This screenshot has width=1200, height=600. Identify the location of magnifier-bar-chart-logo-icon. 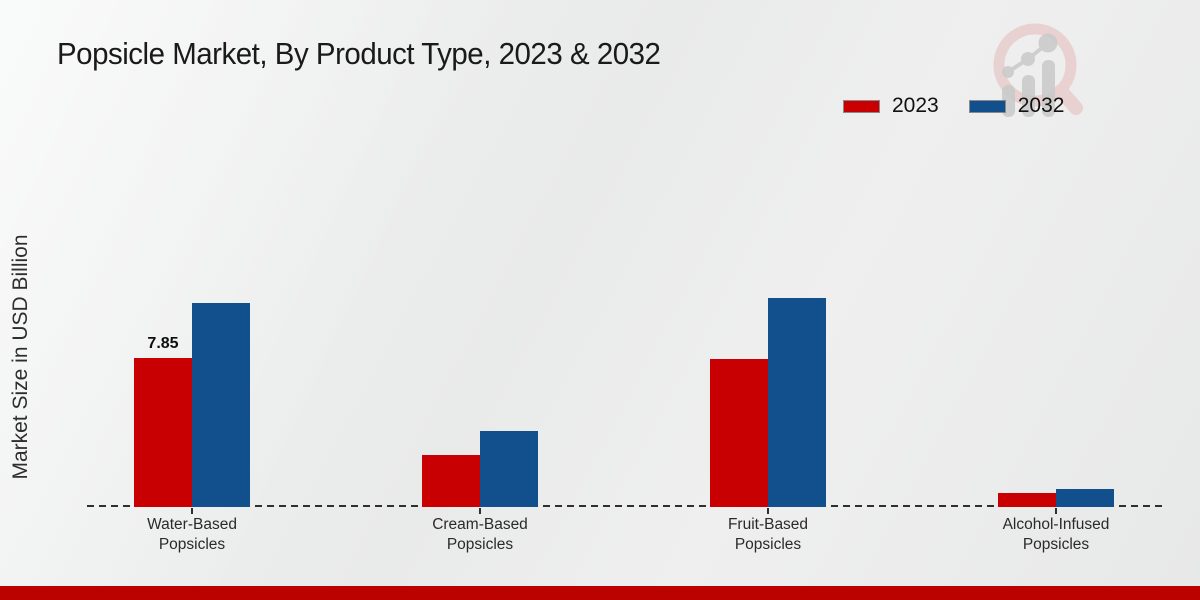
(1038, 70).